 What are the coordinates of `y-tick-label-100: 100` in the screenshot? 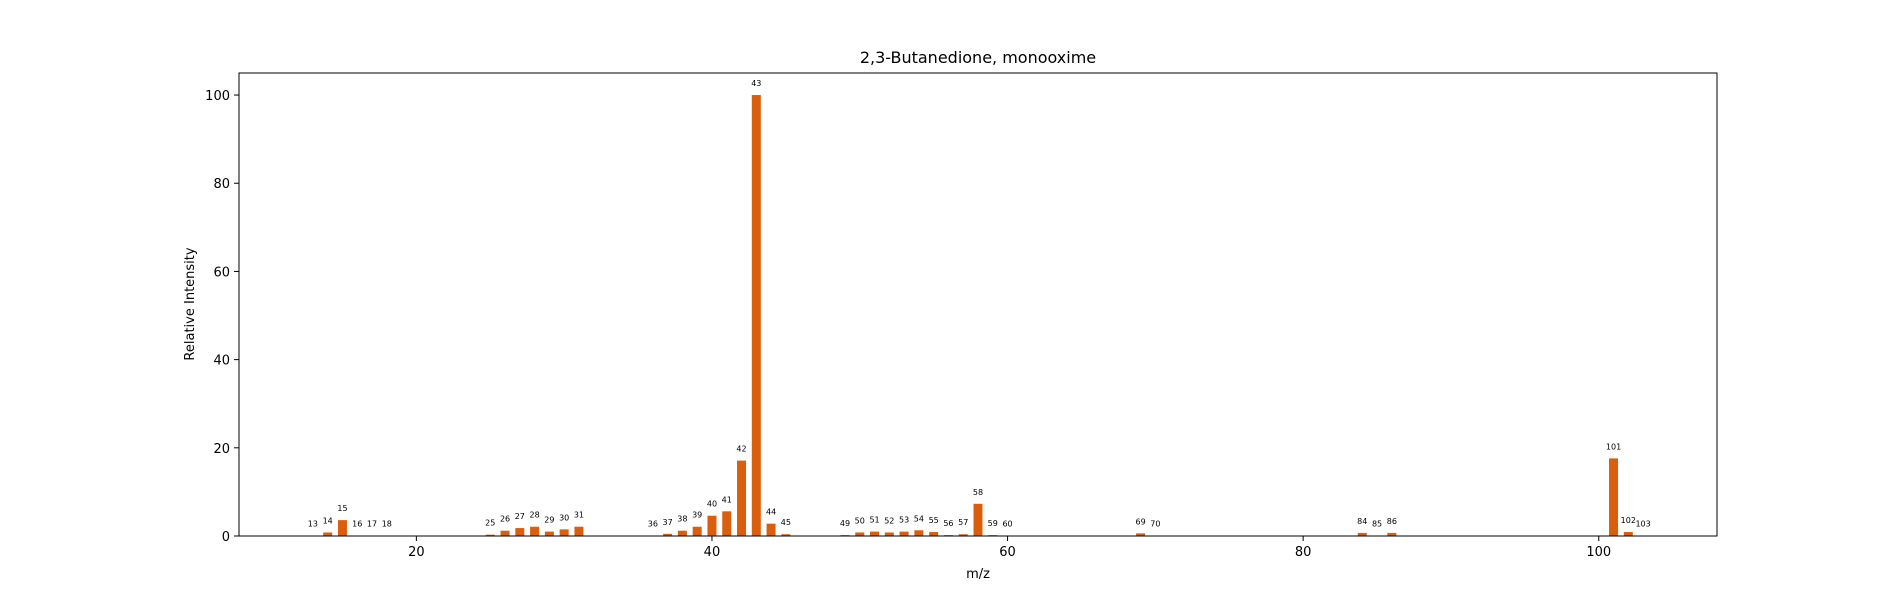 It's located at (217, 96).